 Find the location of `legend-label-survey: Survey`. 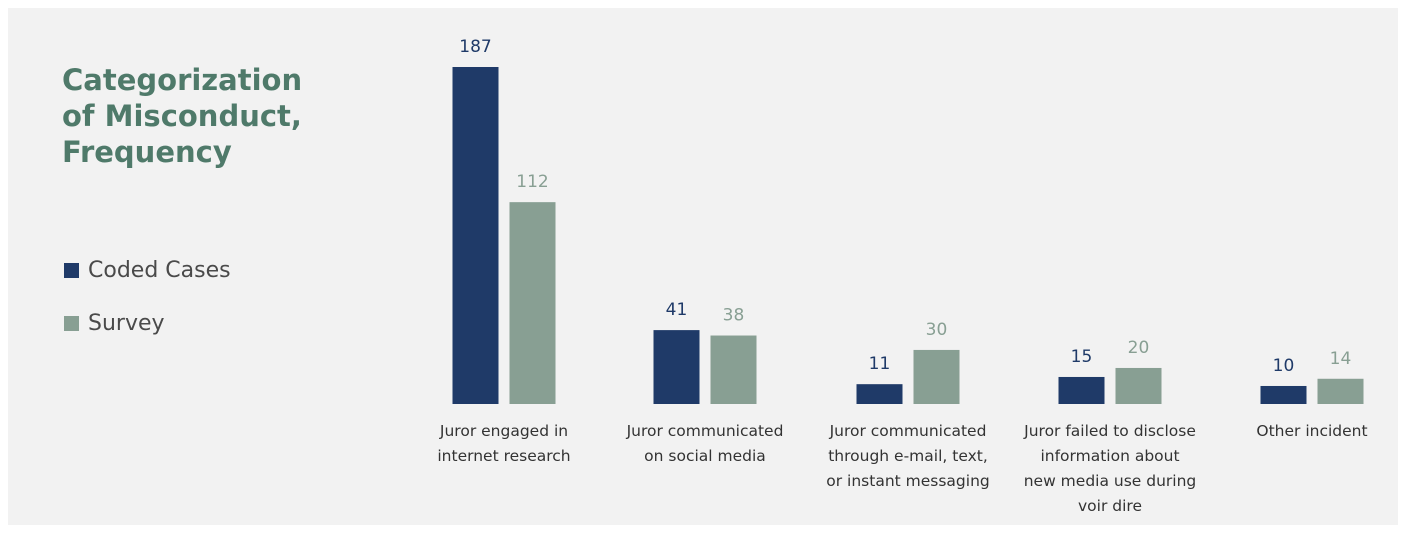

legend-label-survey: Survey is located at coordinates (126, 323).